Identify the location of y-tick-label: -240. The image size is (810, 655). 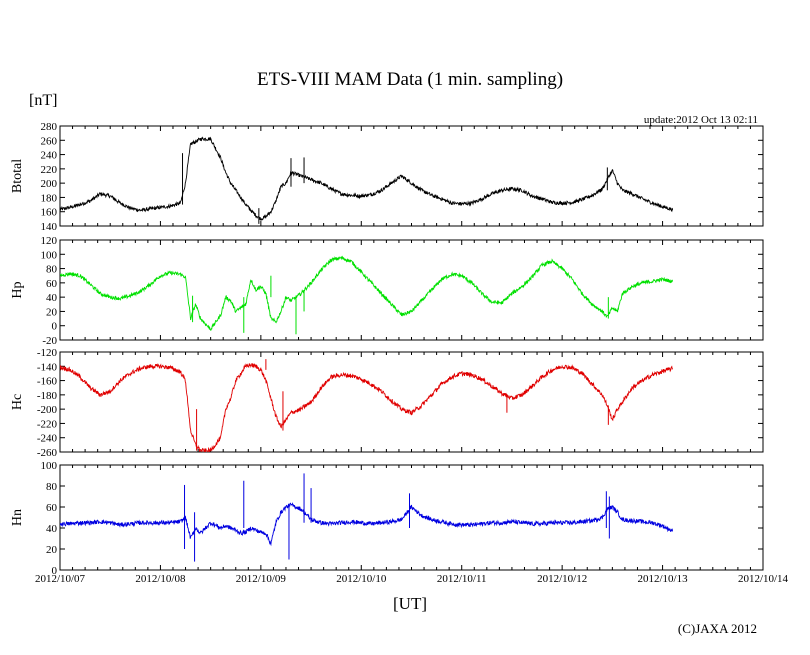
(47, 439).